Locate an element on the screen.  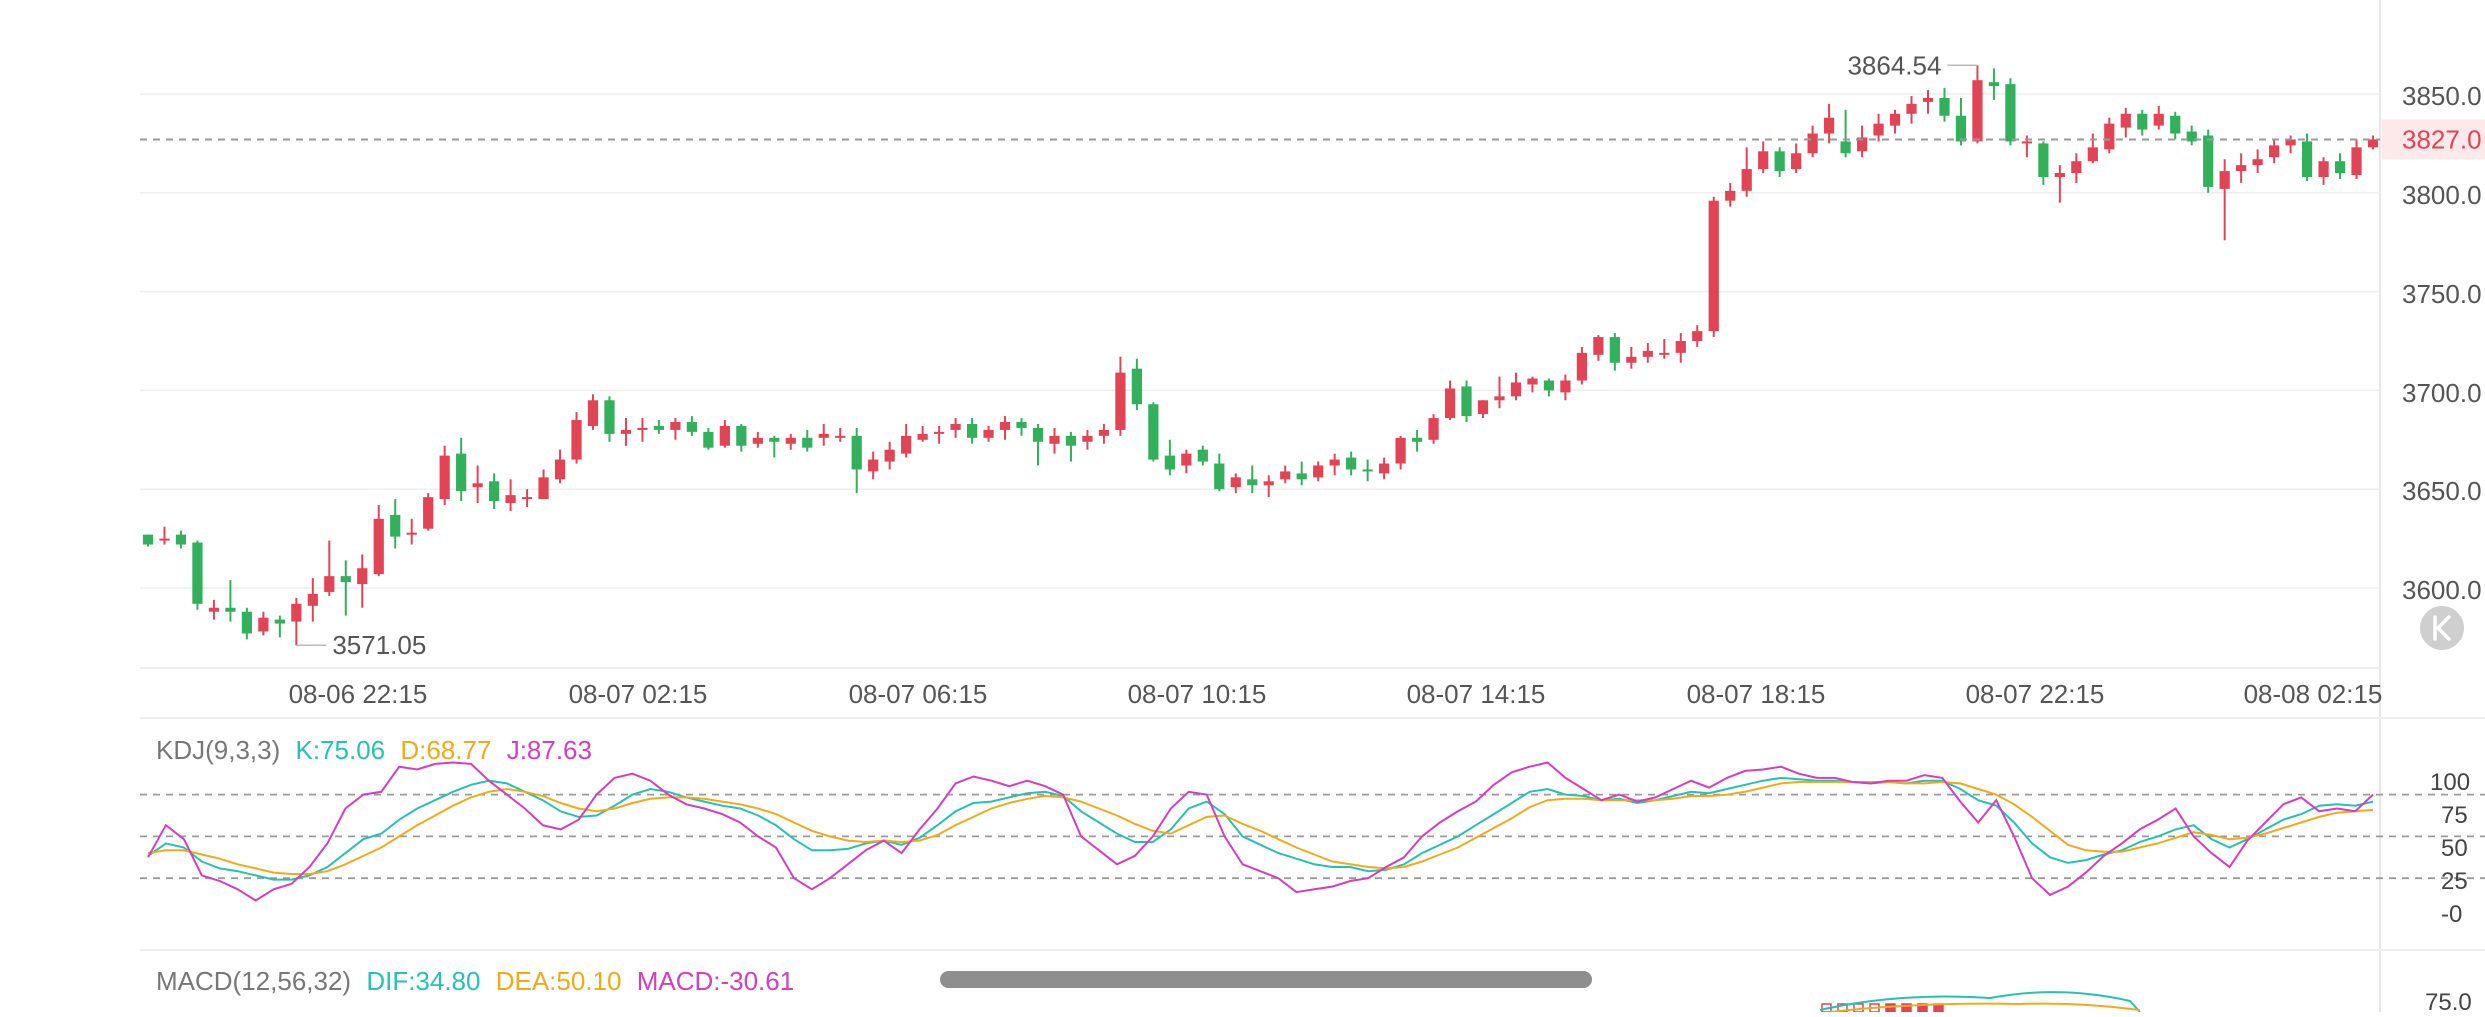
collapse-button is located at coordinates (2442, 628).